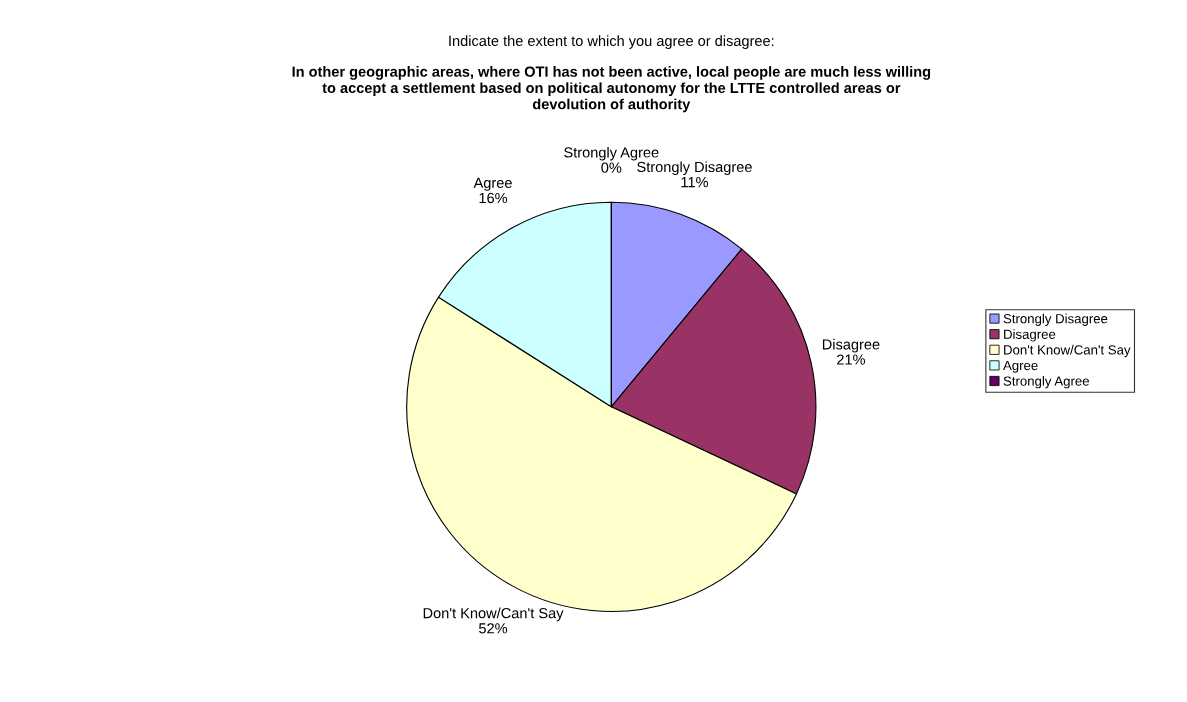  Describe the element at coordinates (1020, 366) in the screenshot. I see `legend-label: Agree` at that location.